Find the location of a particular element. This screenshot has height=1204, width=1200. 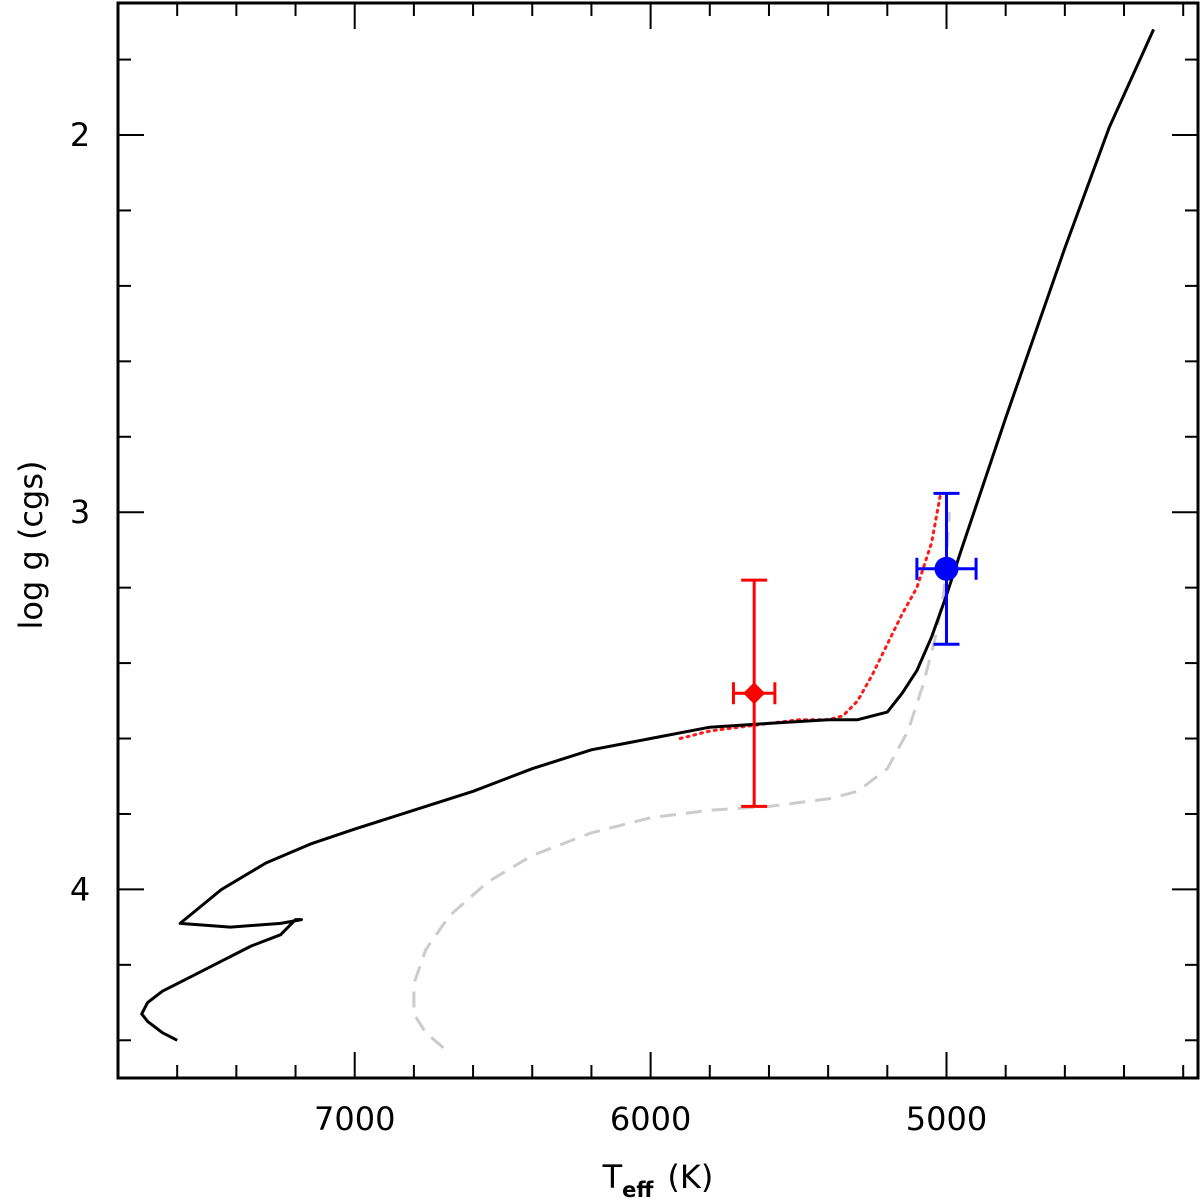

x-tick-label: 5000 is located at coordinates (946, 1119).